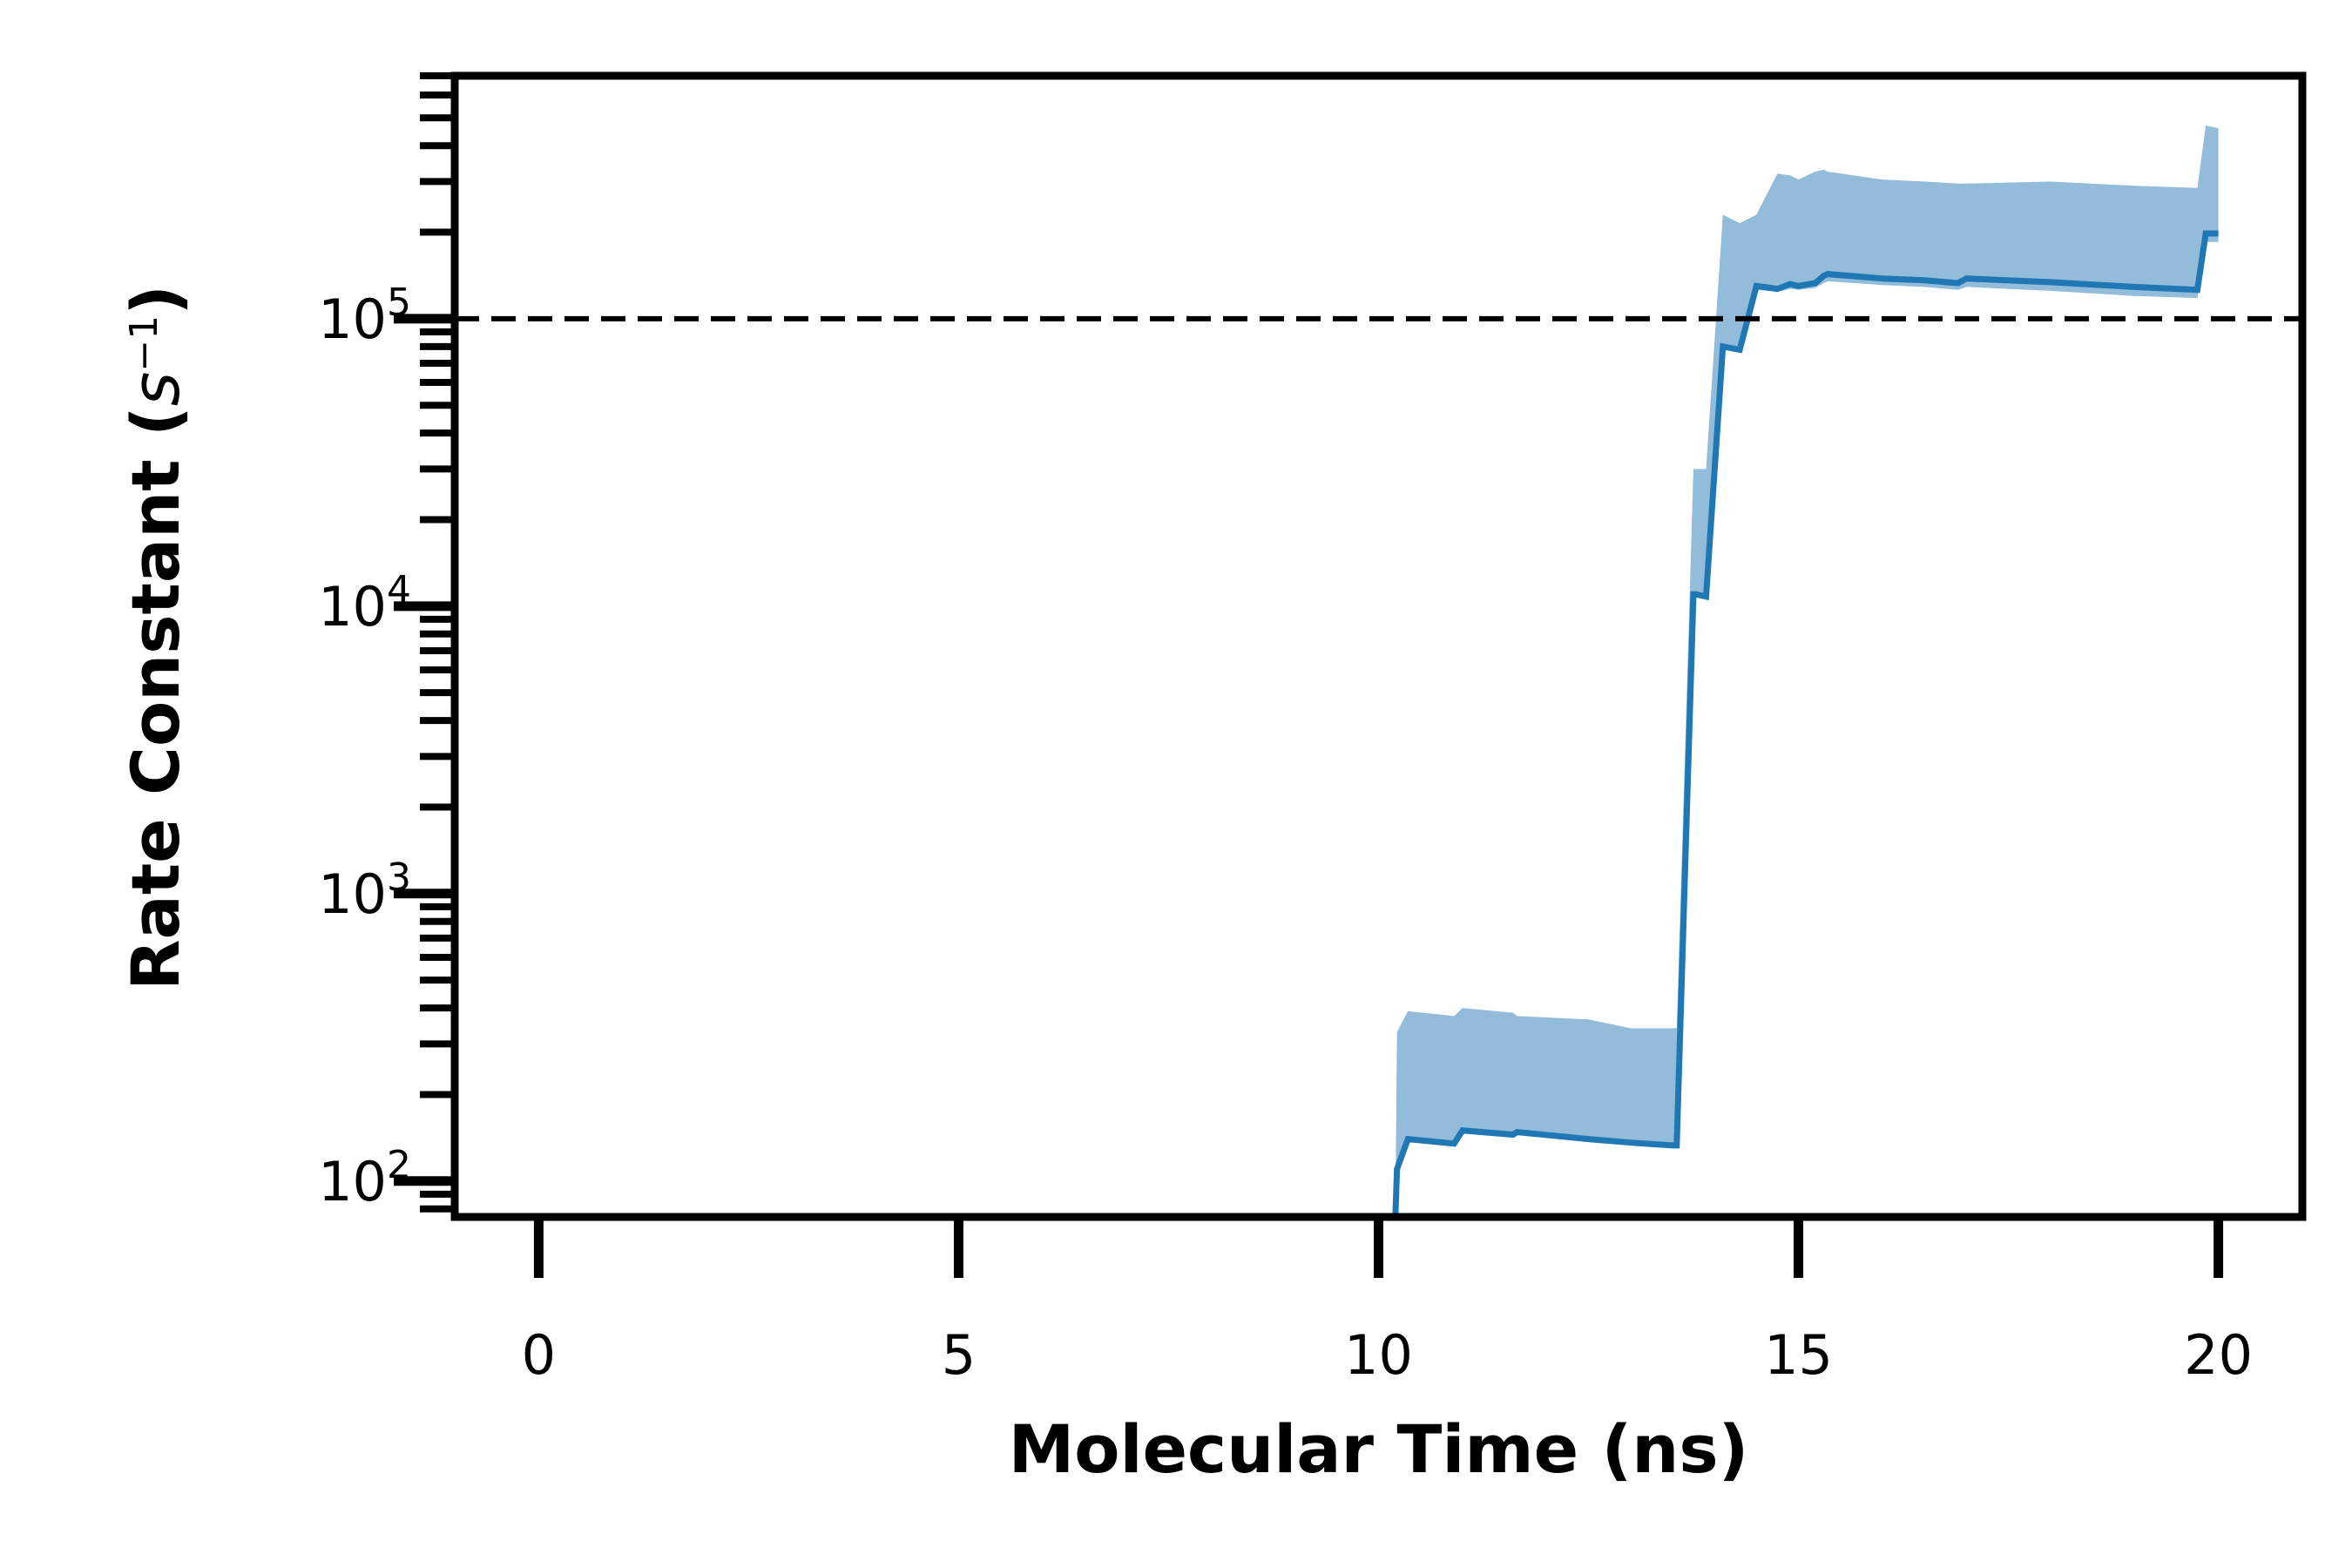  Describe the element at coordinates (2219, 1355) in the screenshot. I see `x-tick-label-4: 20` at that location.